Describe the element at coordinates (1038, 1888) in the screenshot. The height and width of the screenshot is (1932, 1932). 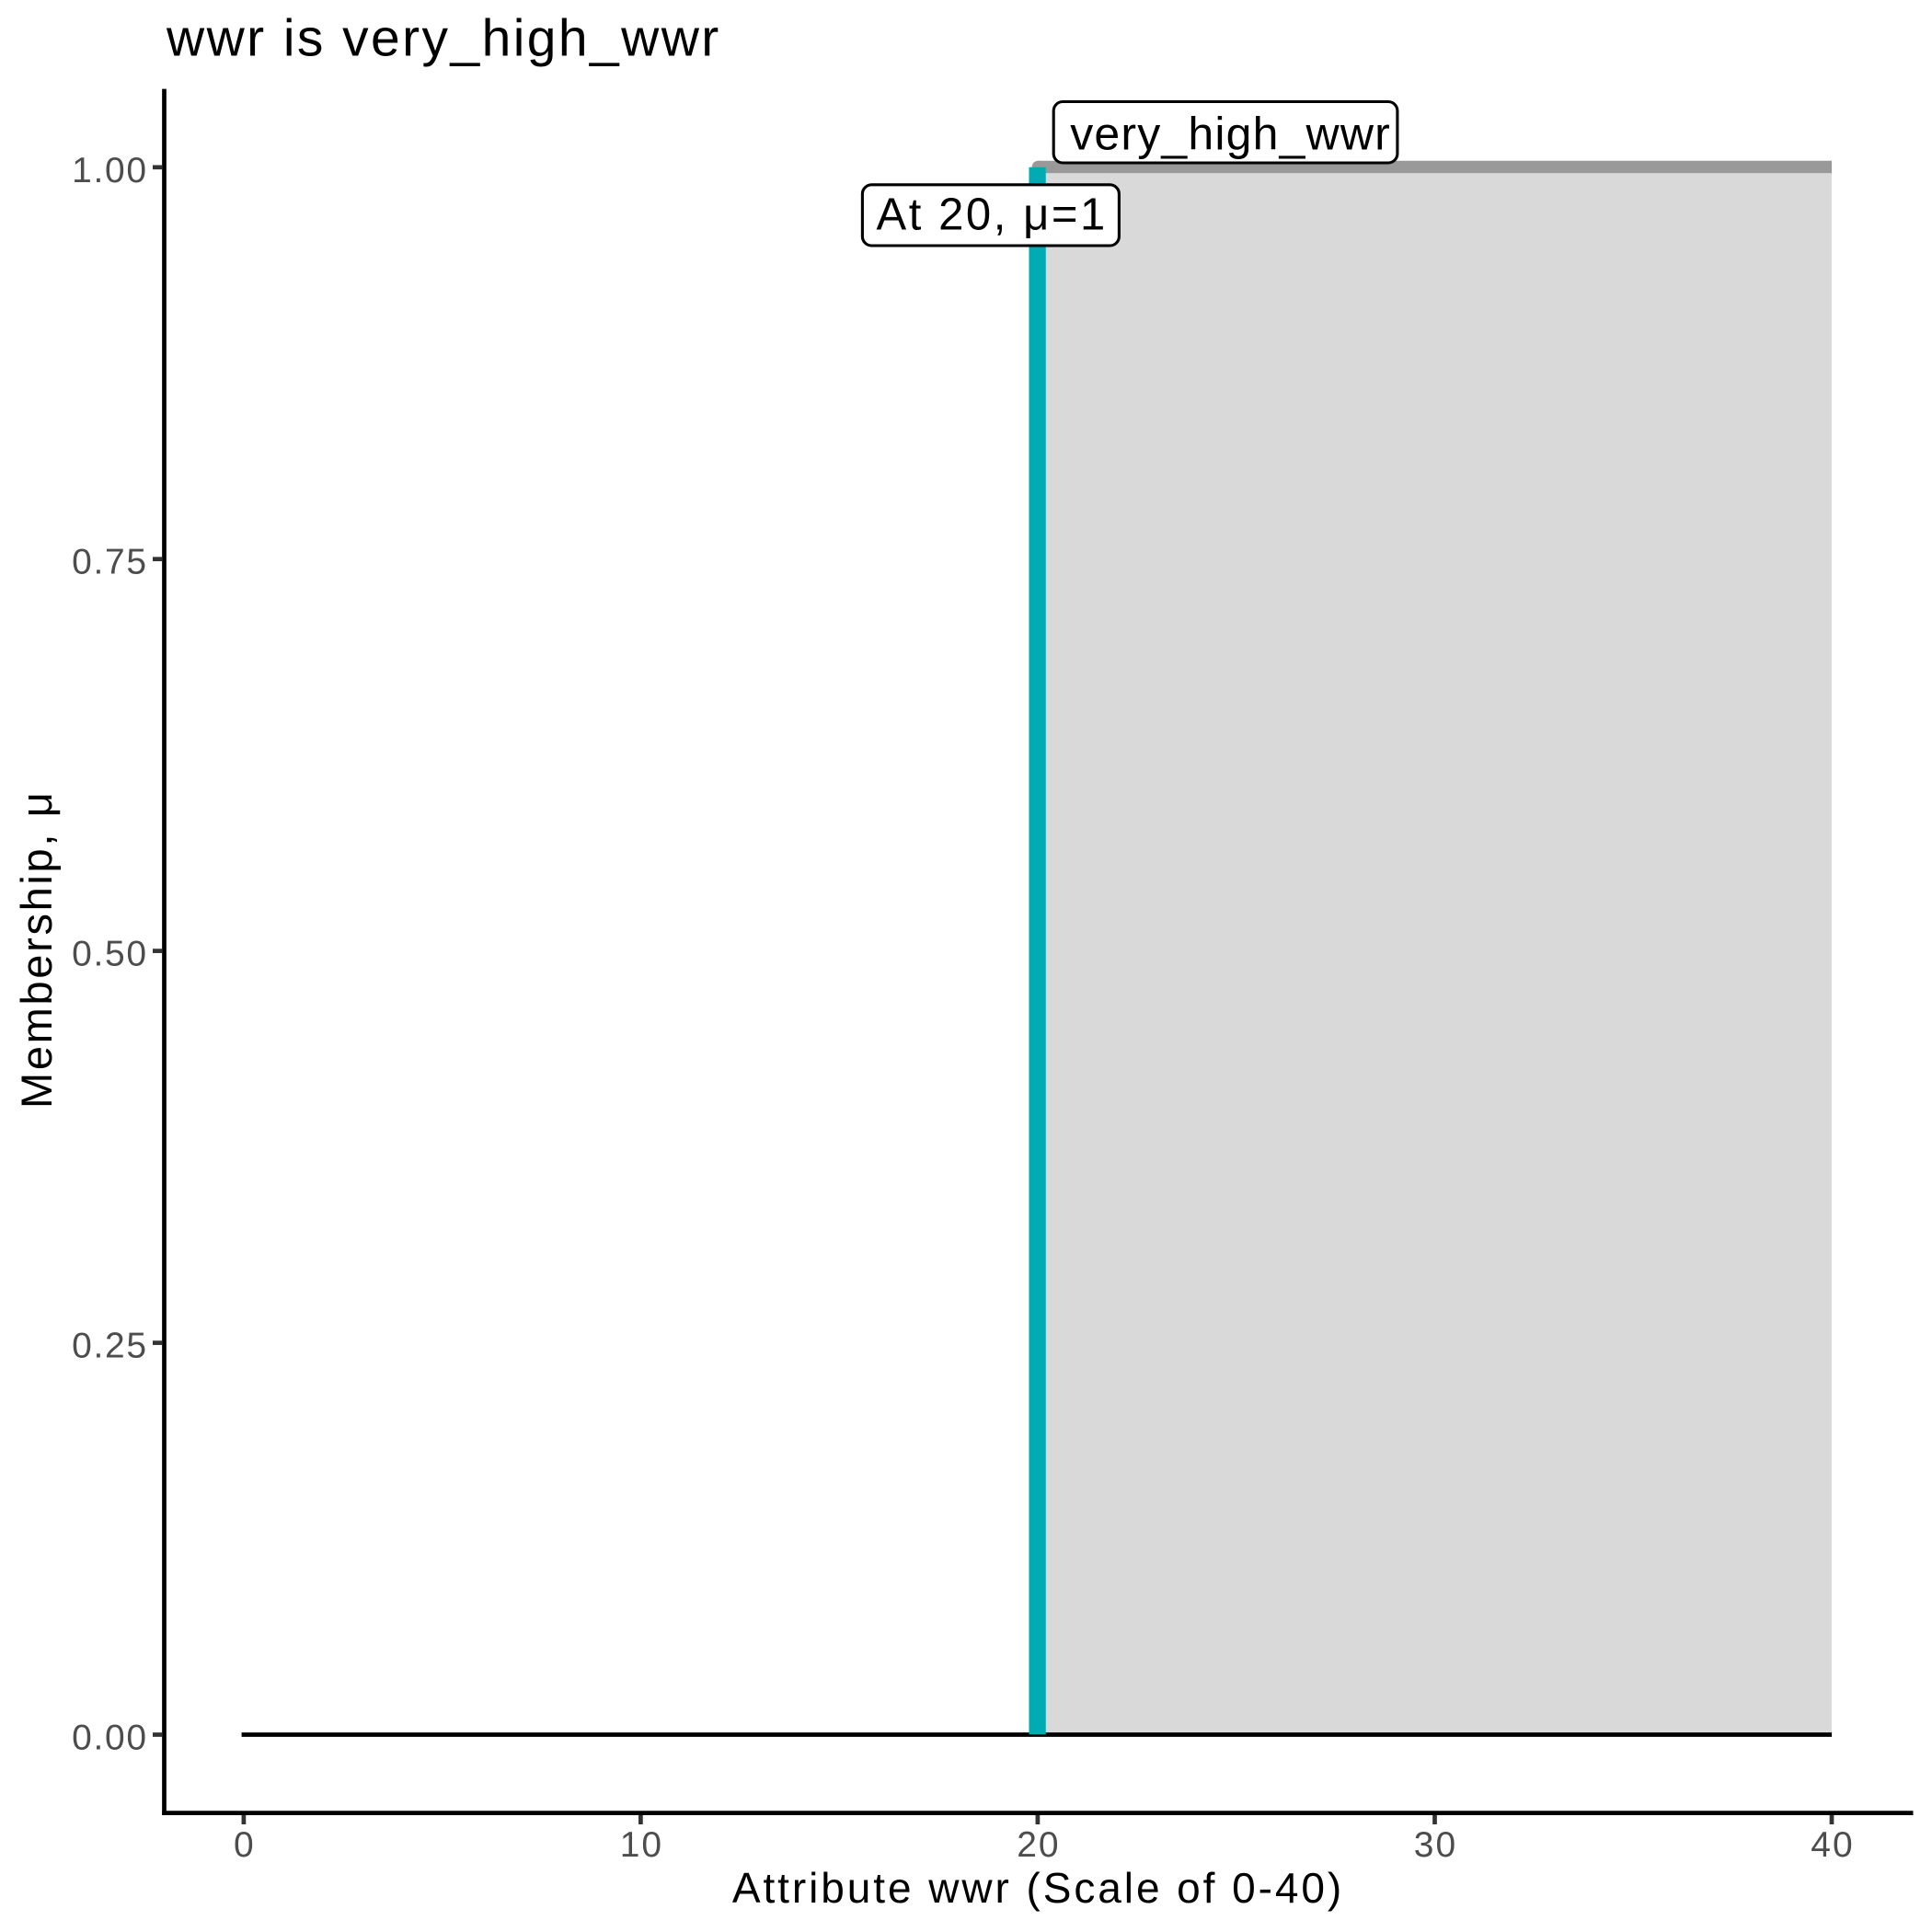
I see `svg-text: Attribute wwr (Scale of 0-40)` at that location.